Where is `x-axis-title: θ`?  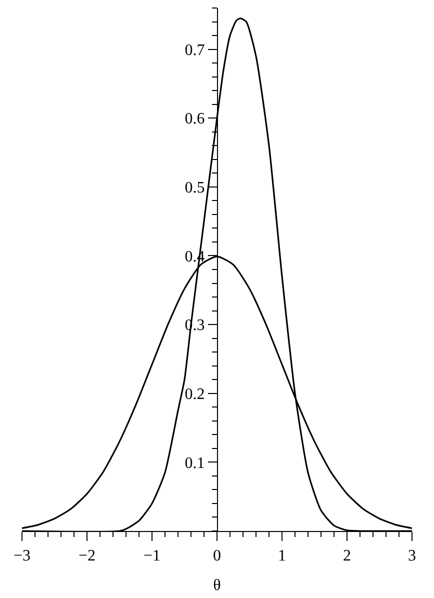
x-axis-title: θ is located at coordinates (217, 585).